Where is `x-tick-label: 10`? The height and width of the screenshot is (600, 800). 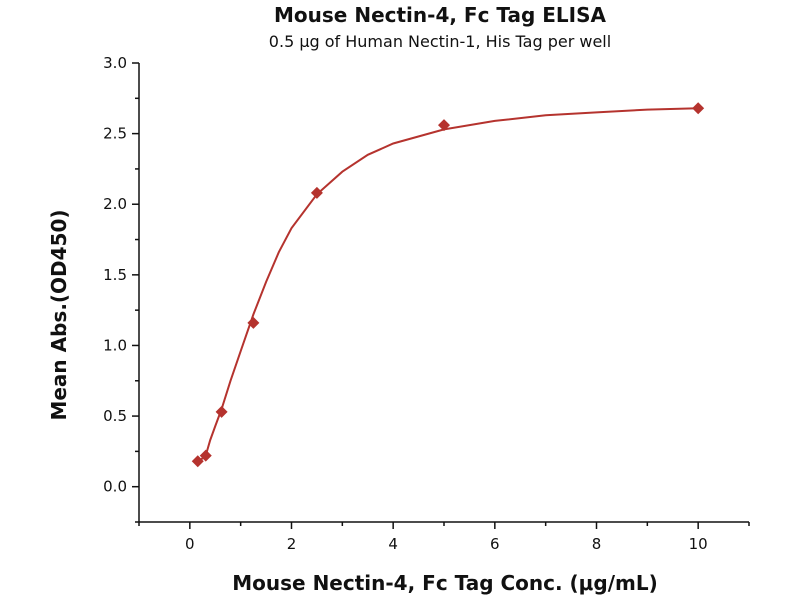
x-tick-label: 10 is located at coordinates (698, 544).